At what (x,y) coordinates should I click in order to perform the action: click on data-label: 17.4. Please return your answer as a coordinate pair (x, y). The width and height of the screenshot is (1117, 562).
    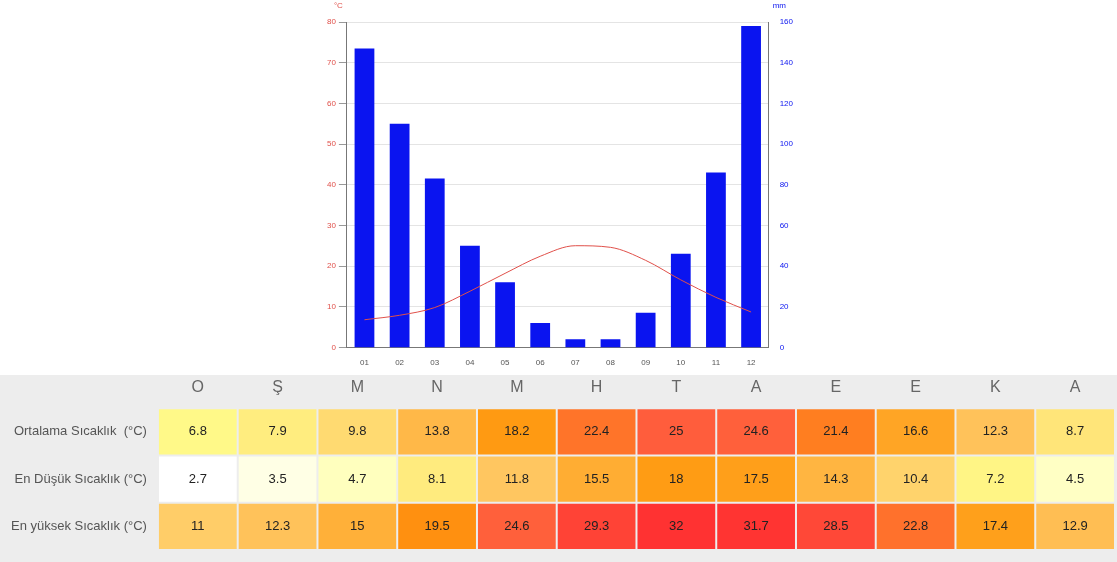
    Looking at the image, I should click on (995, 525).